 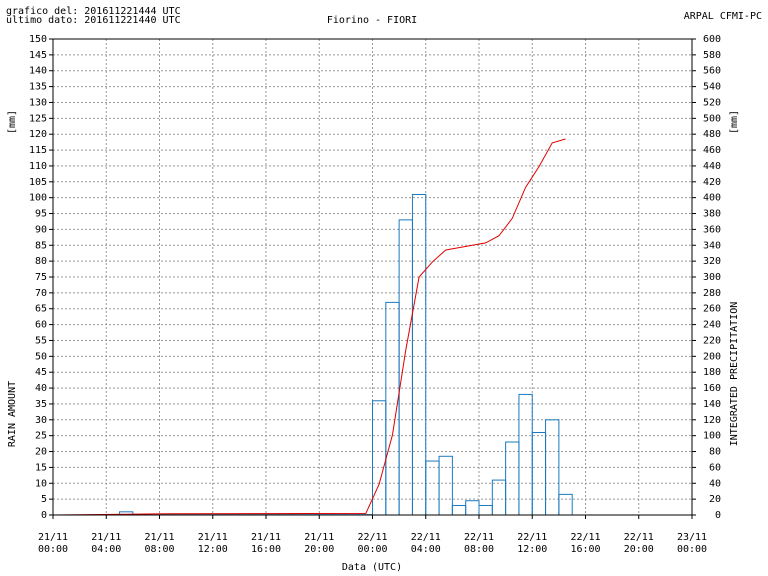 I want to click on y2-tick-label: 600, so click(x=712, y=39).